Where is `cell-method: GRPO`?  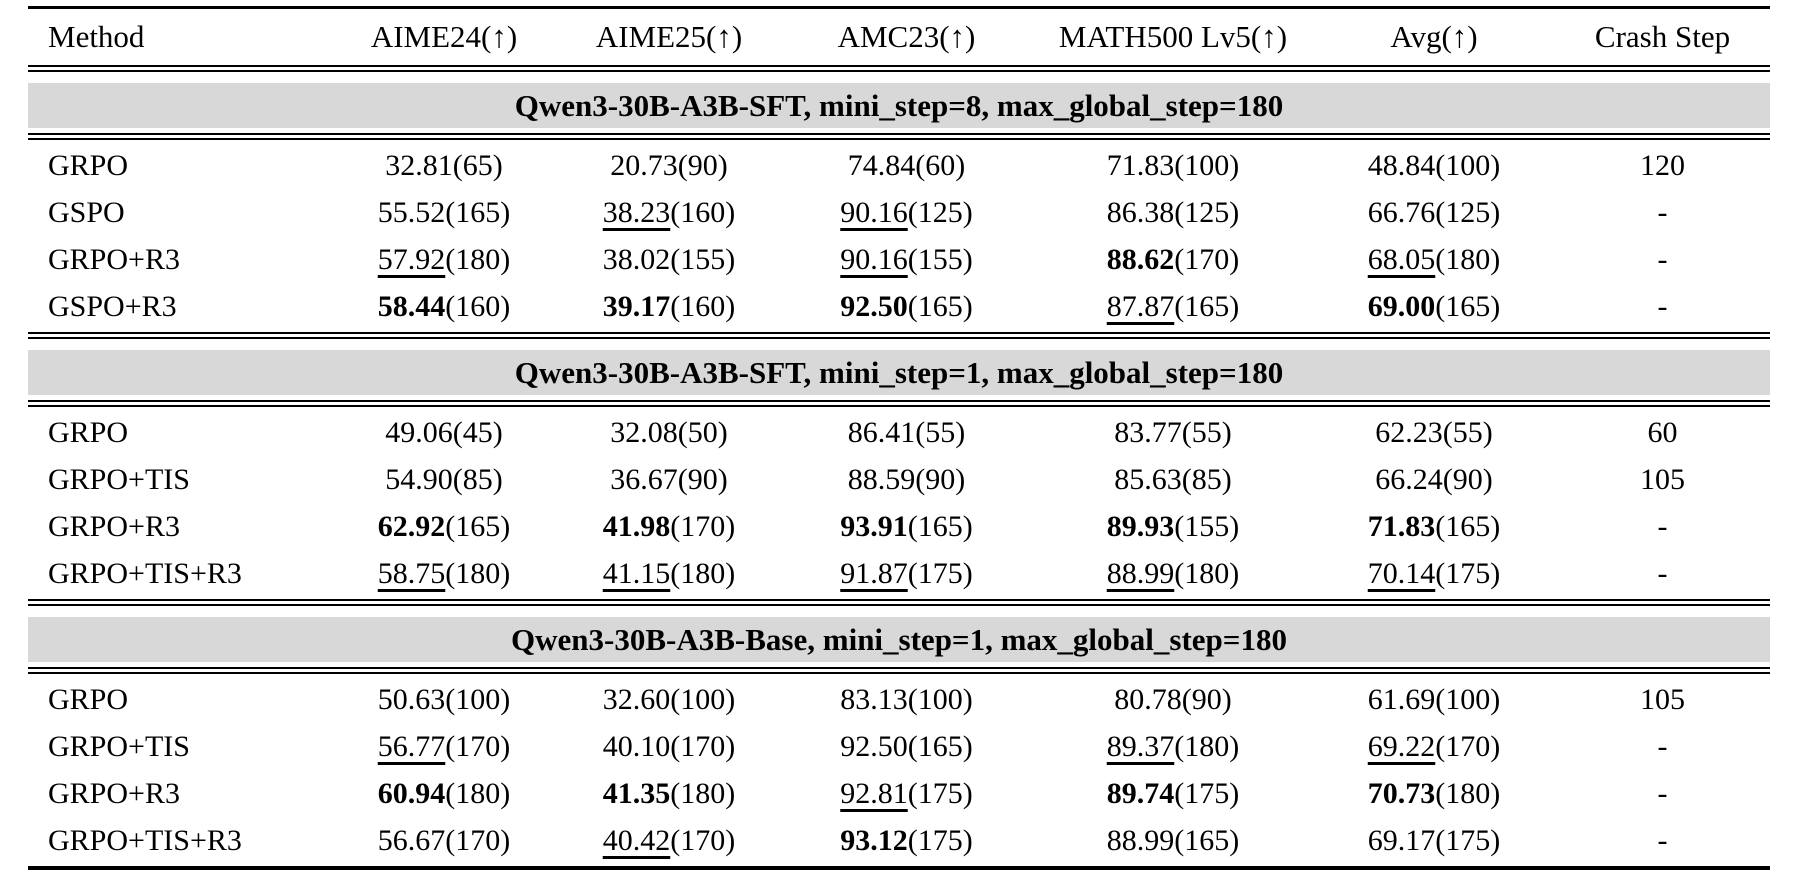
cell-method: GRPO is located at coordinates (88, 165).